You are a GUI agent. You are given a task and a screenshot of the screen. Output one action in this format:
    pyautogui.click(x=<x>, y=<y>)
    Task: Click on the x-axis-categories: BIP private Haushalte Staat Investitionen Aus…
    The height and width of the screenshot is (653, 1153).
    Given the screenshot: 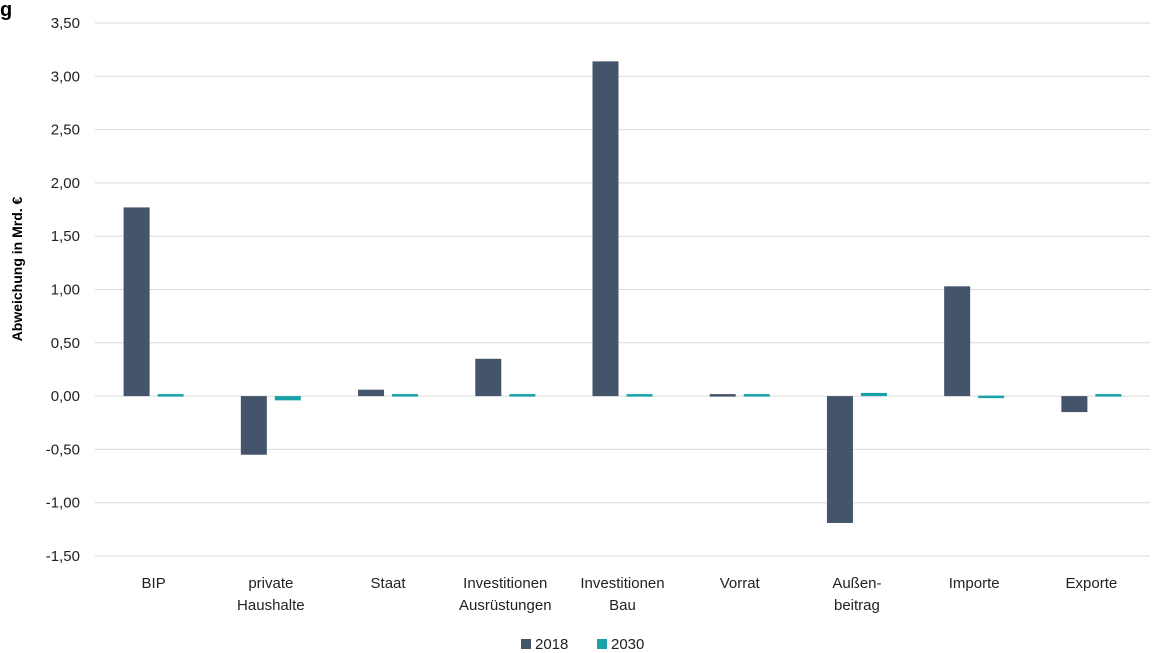 What is the action you would take?
    pyautogui.click(x=630, y=594)
    